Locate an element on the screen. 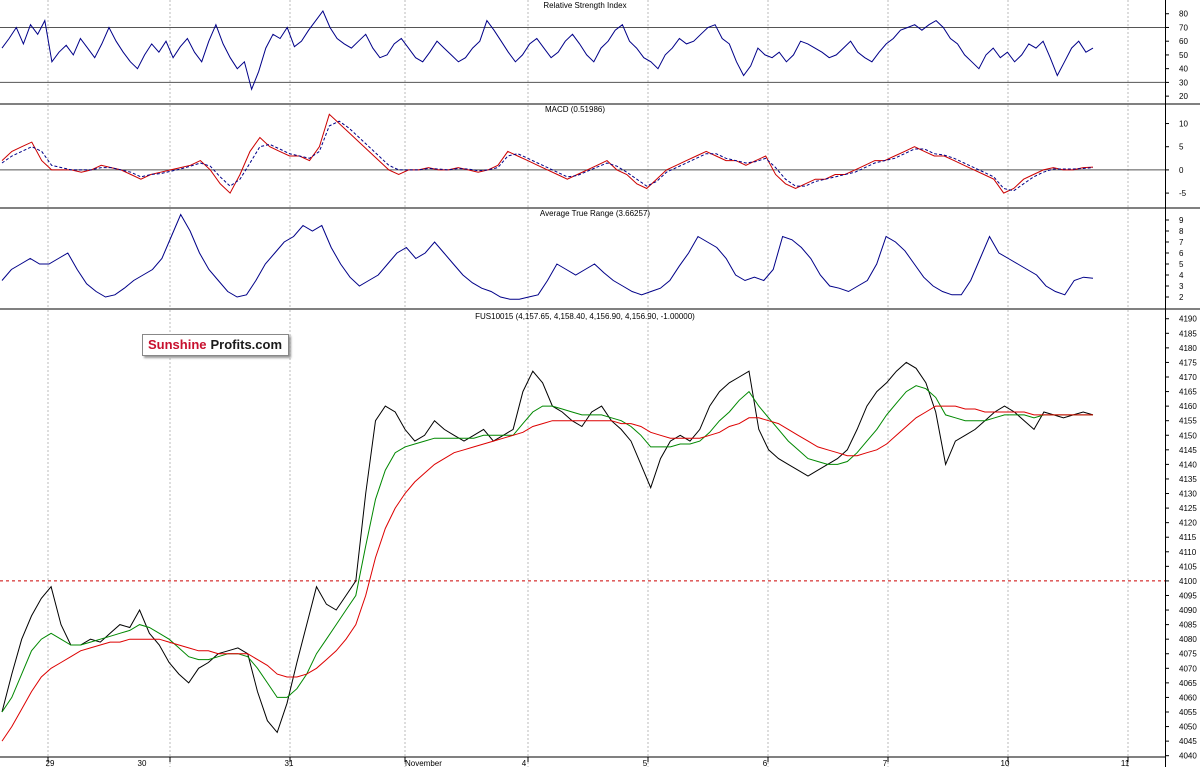  x-tick-label: 6 is located at coordinates (765, 763).